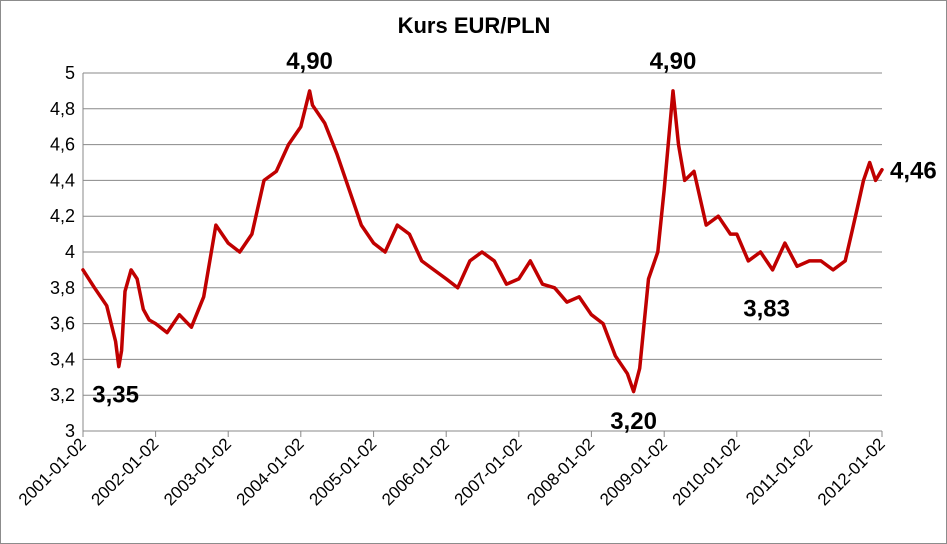  What do you see at coordinates (62, 288) in the screenshot?
I see `y-tick-label: 3,8` at bounding box center [62, 288].